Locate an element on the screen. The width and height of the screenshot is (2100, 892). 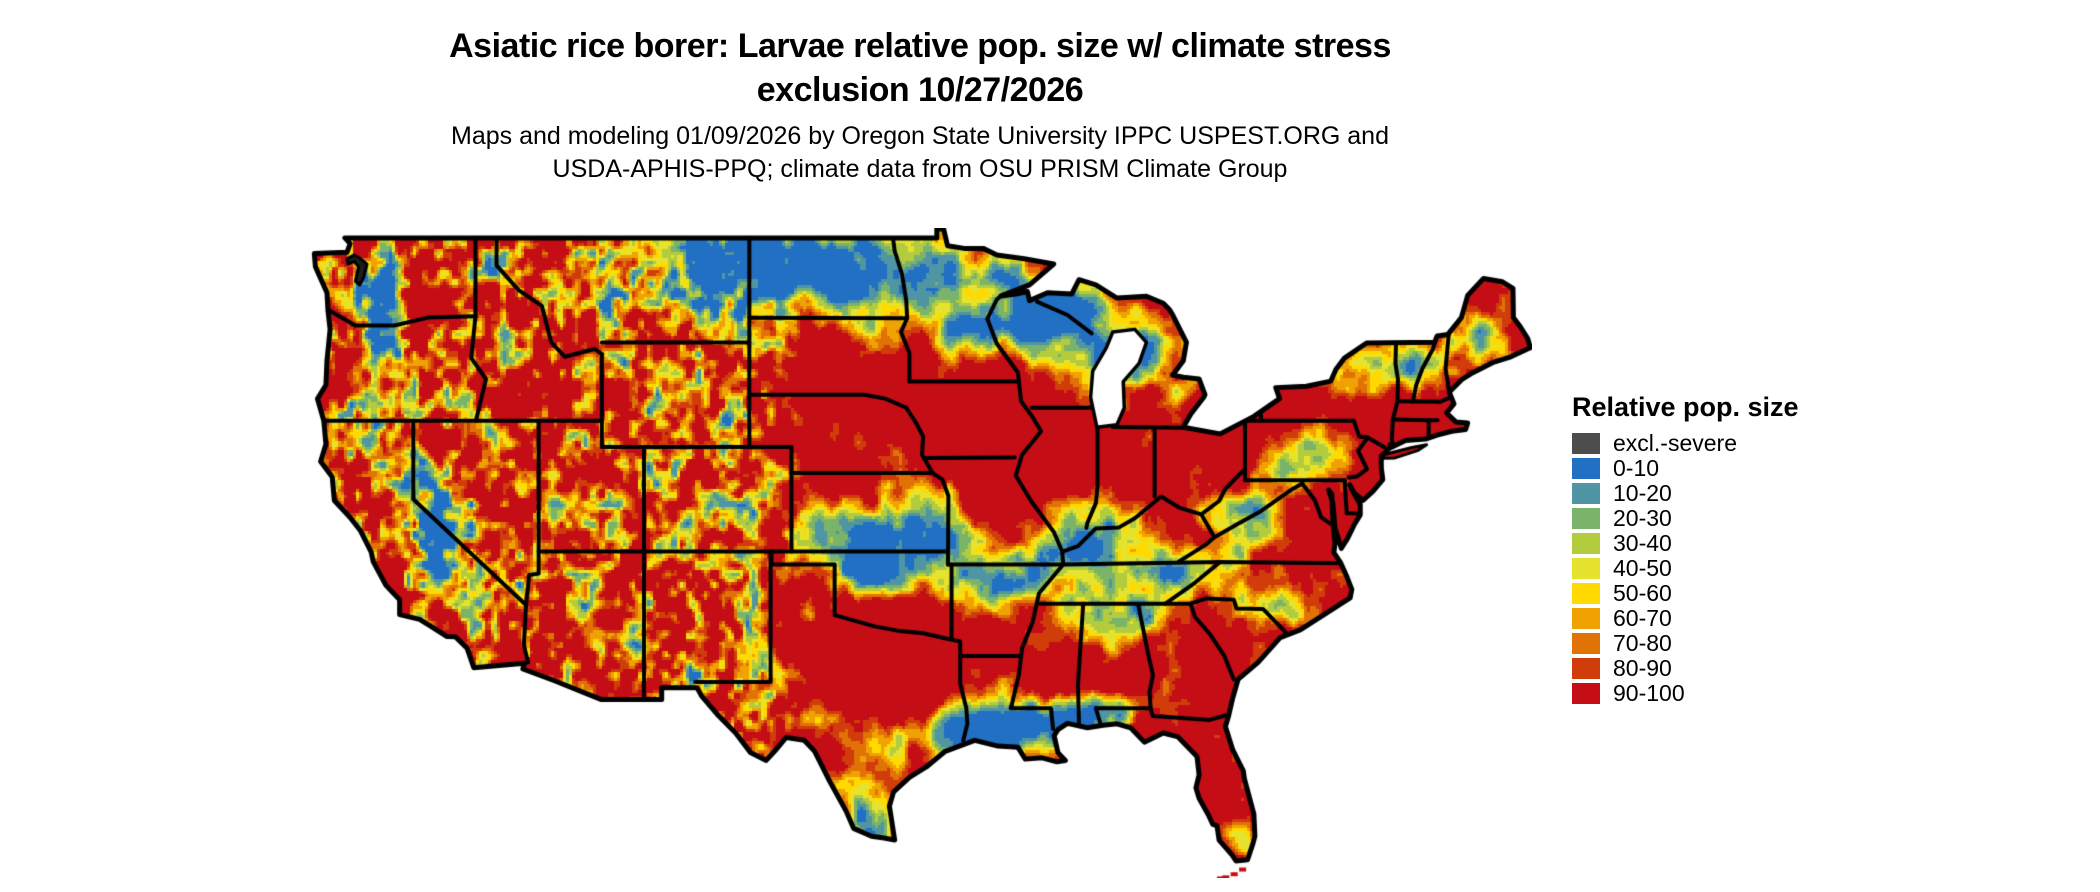
legend-label: 30-40 is located at coordinates (1642, 543).